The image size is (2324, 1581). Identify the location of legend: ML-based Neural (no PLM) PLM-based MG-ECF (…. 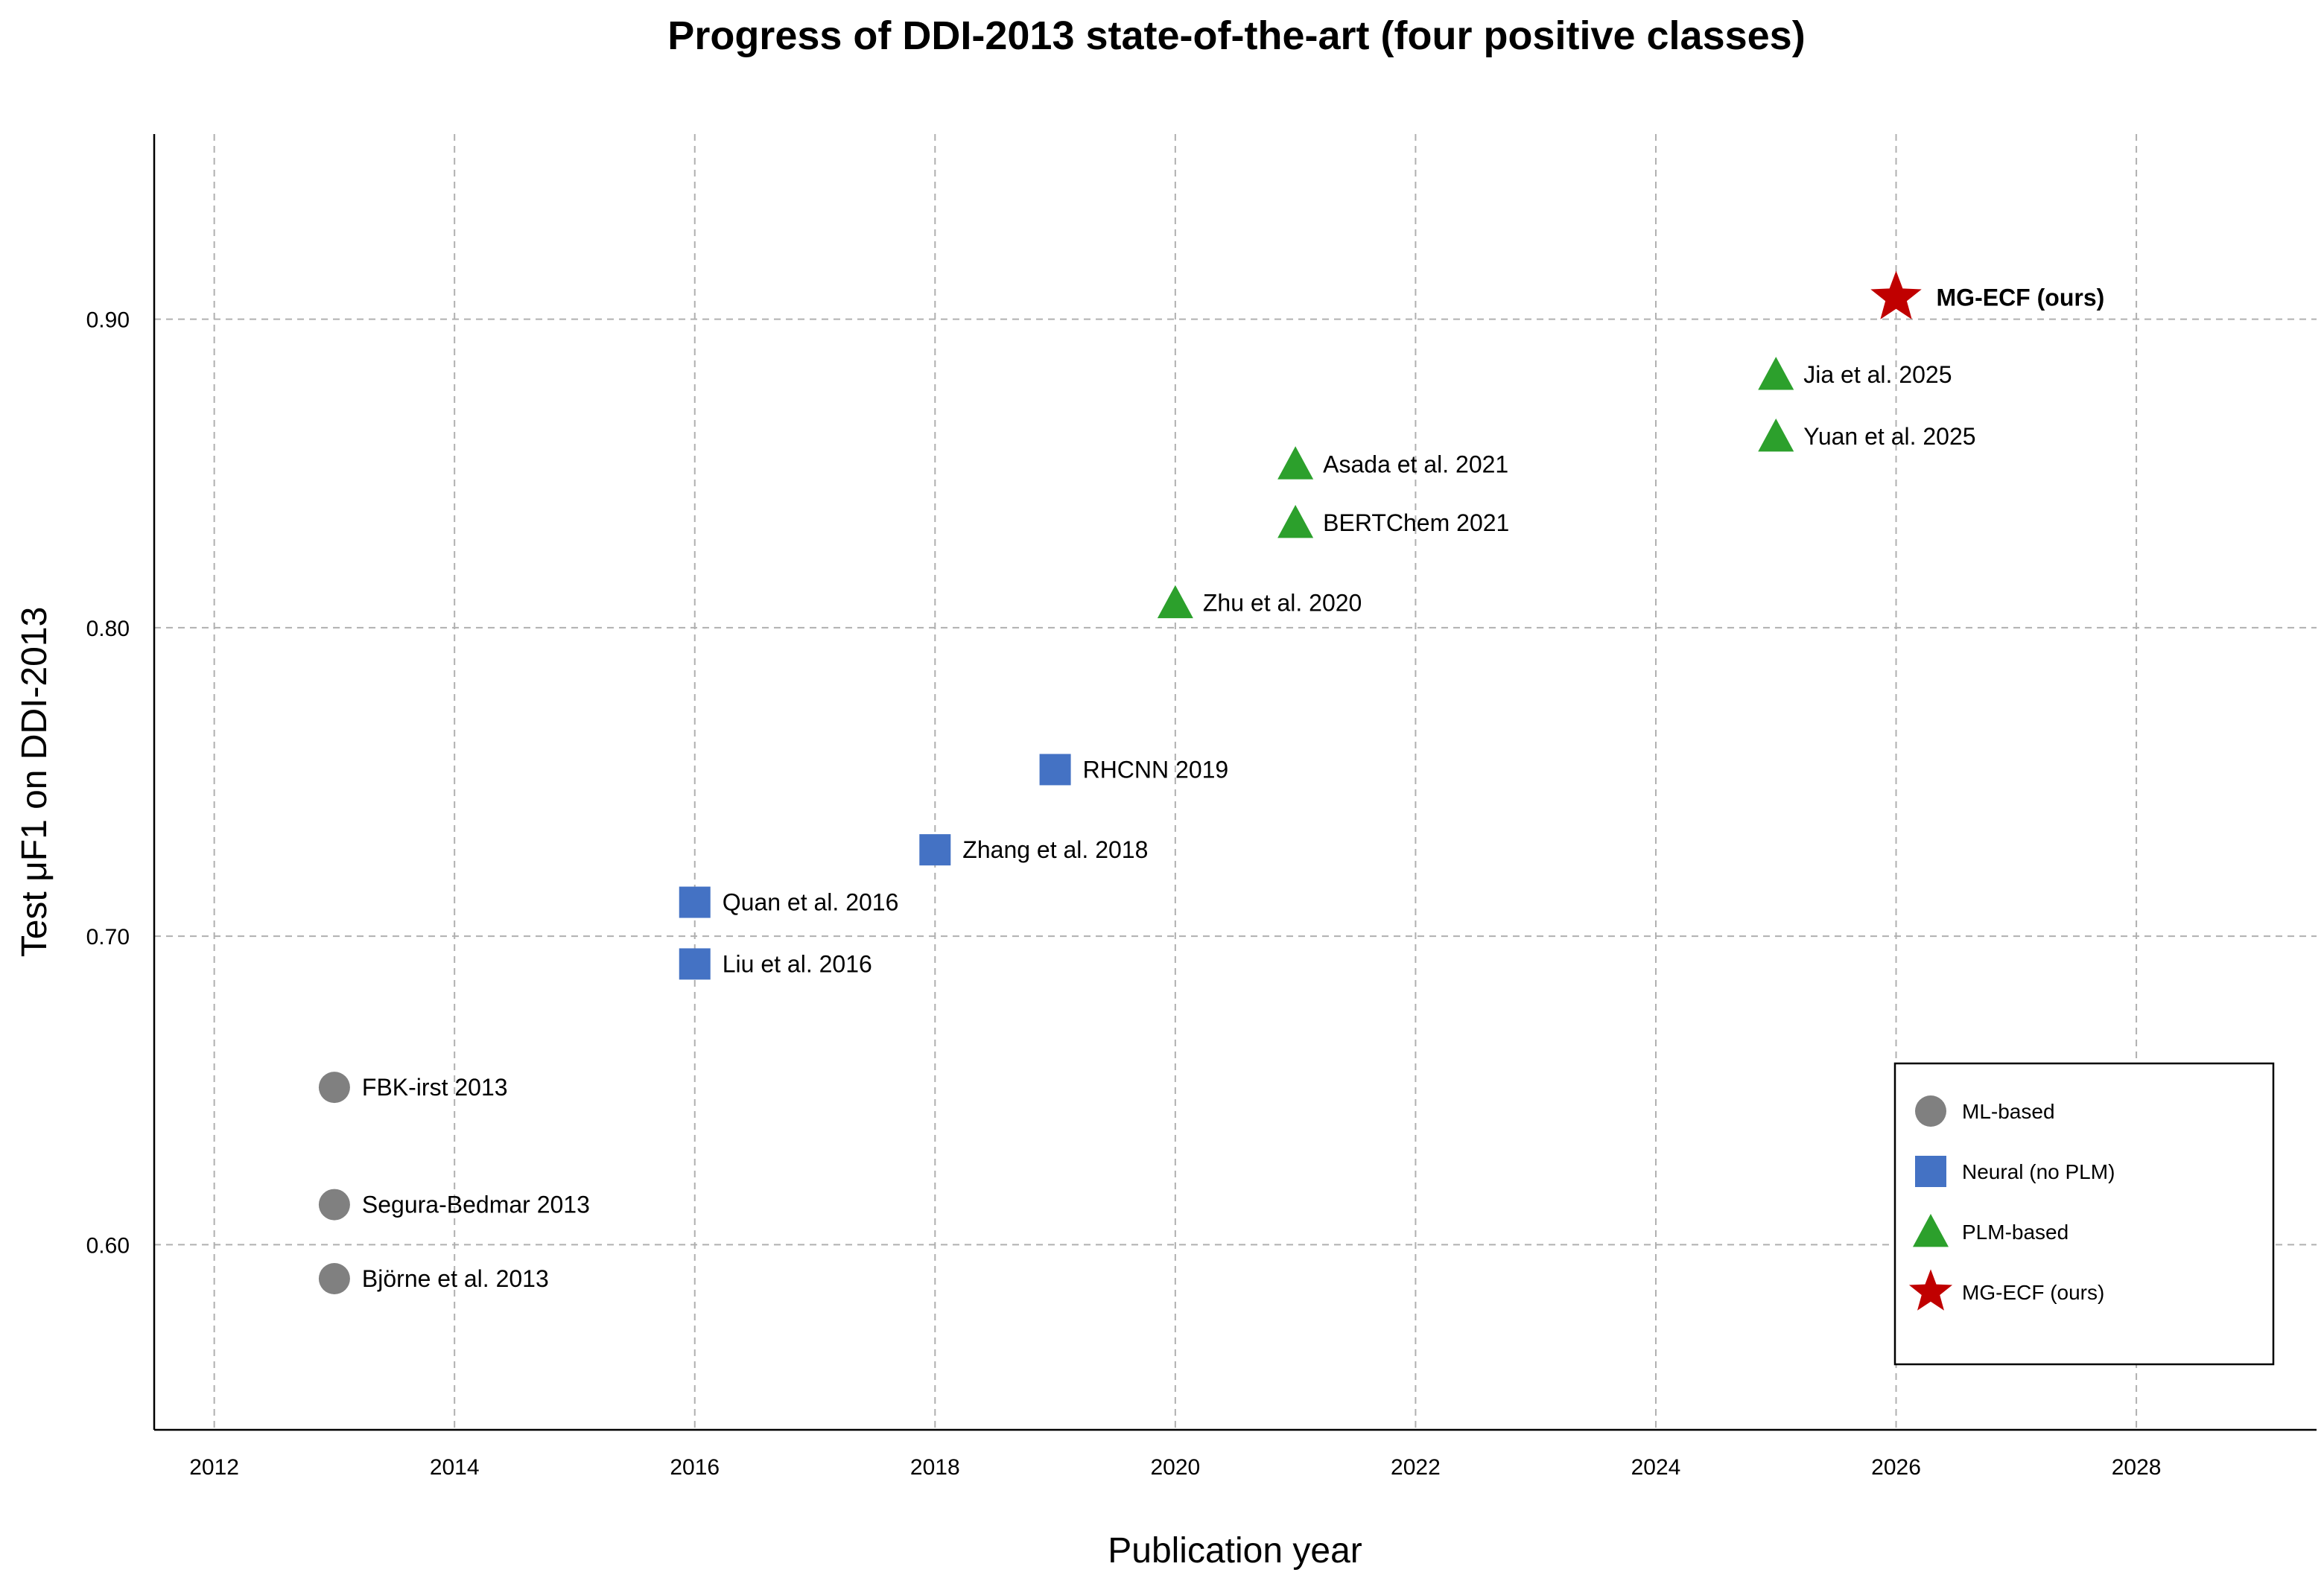
(2084, 1214).